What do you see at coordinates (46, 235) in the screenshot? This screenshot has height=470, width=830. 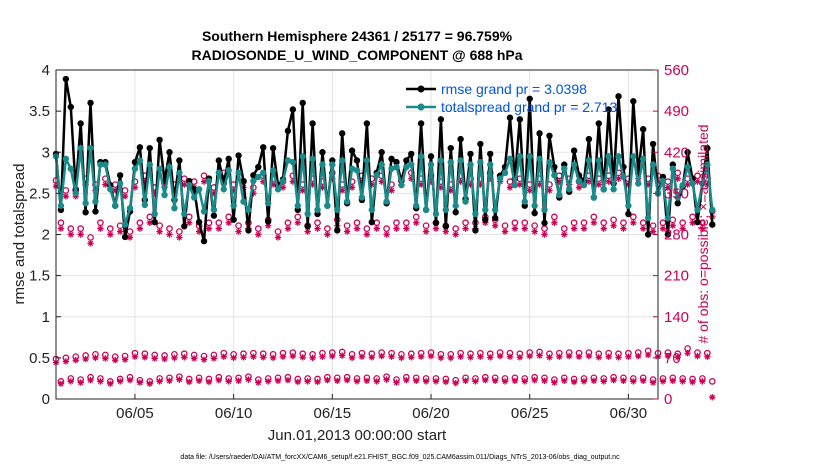 I see `y-tick-left-label: 2` at bounding box center [46, 235].